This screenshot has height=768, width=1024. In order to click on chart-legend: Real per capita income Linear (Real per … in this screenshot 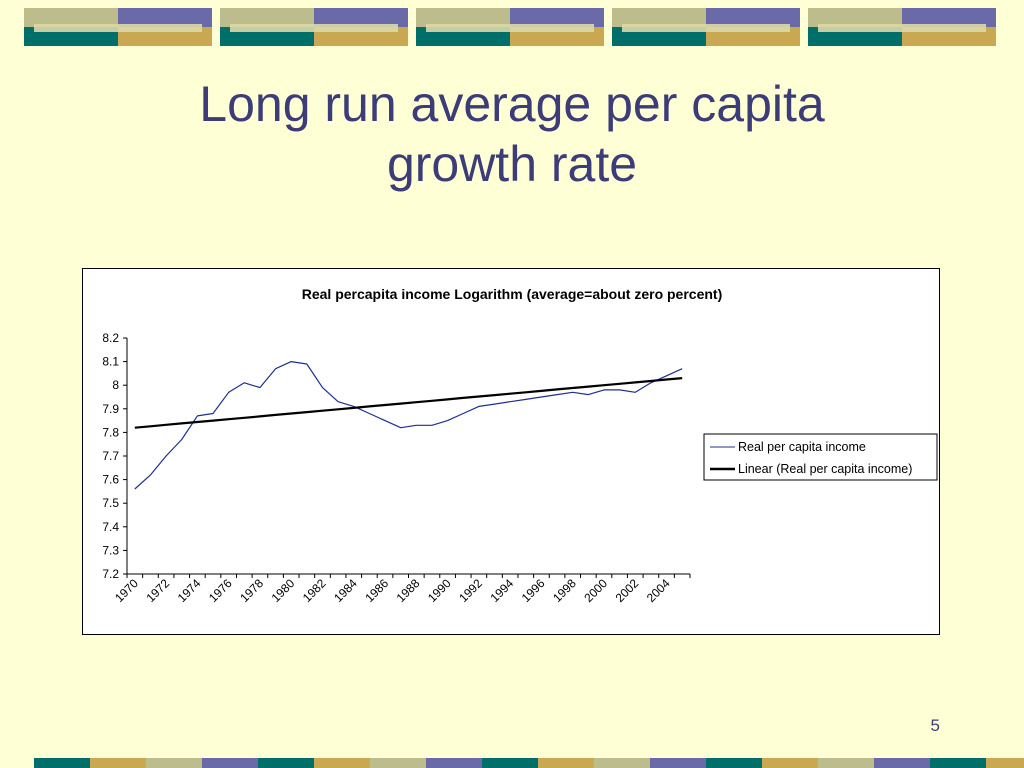, I will do `click(820, 457)`.